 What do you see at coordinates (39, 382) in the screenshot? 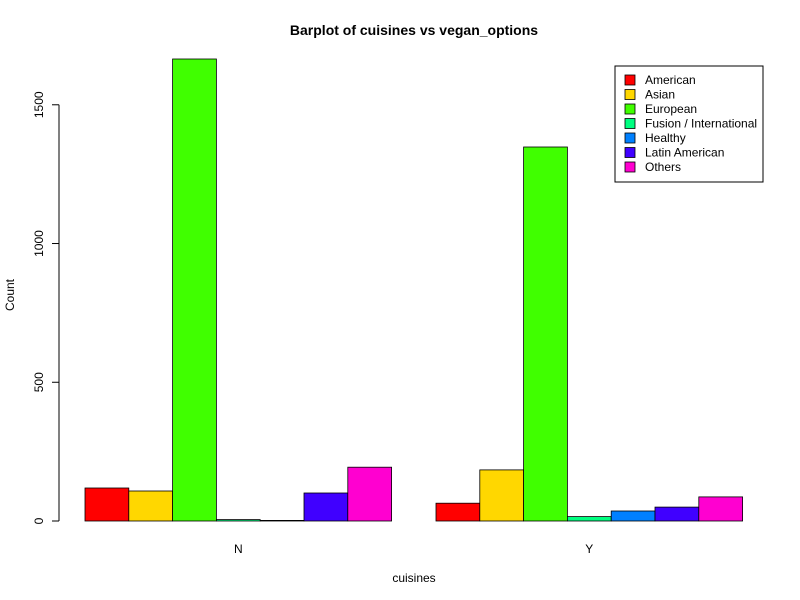
I see `y-tick-label: 500` at bounding box center [39, 382].